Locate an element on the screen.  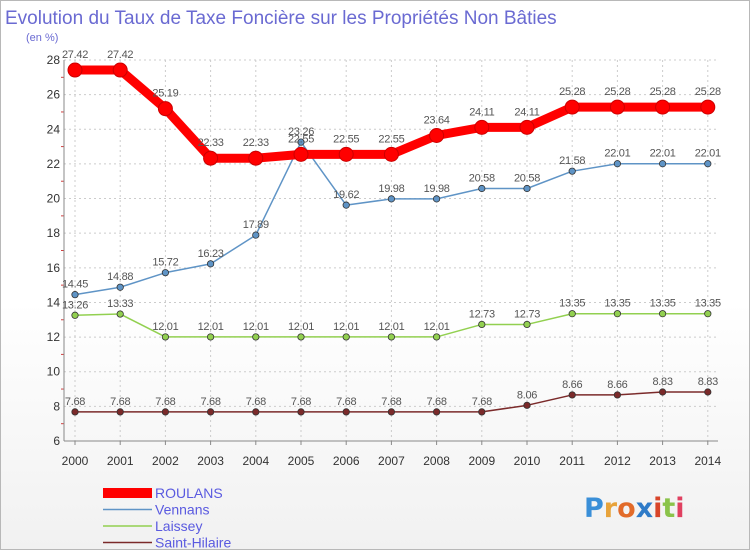
x-tick-label: 2010 is located at coordinates (527, 461).